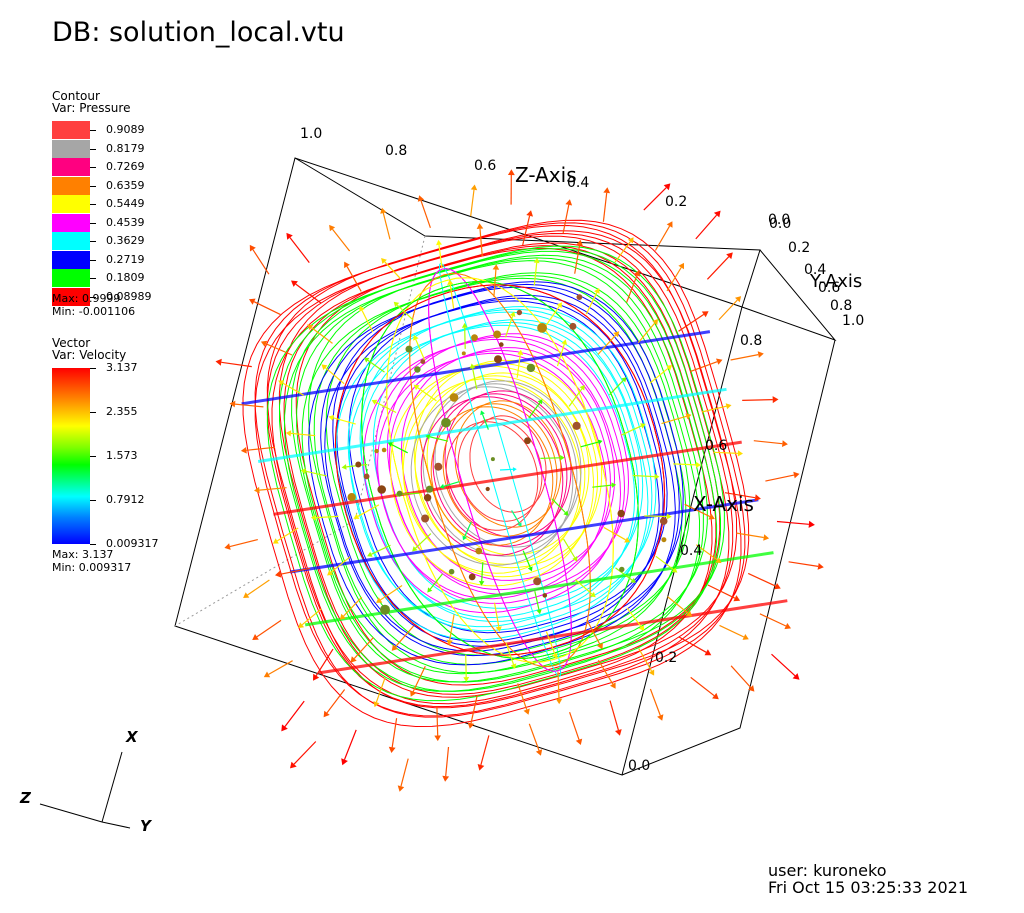 The height and width of the screenshot is (913, 1024). What do you see at coordinates (91, 108) in the screenshot?
I see `contour-legend-var: Var: Pressure` at bounding box center [91, 108].